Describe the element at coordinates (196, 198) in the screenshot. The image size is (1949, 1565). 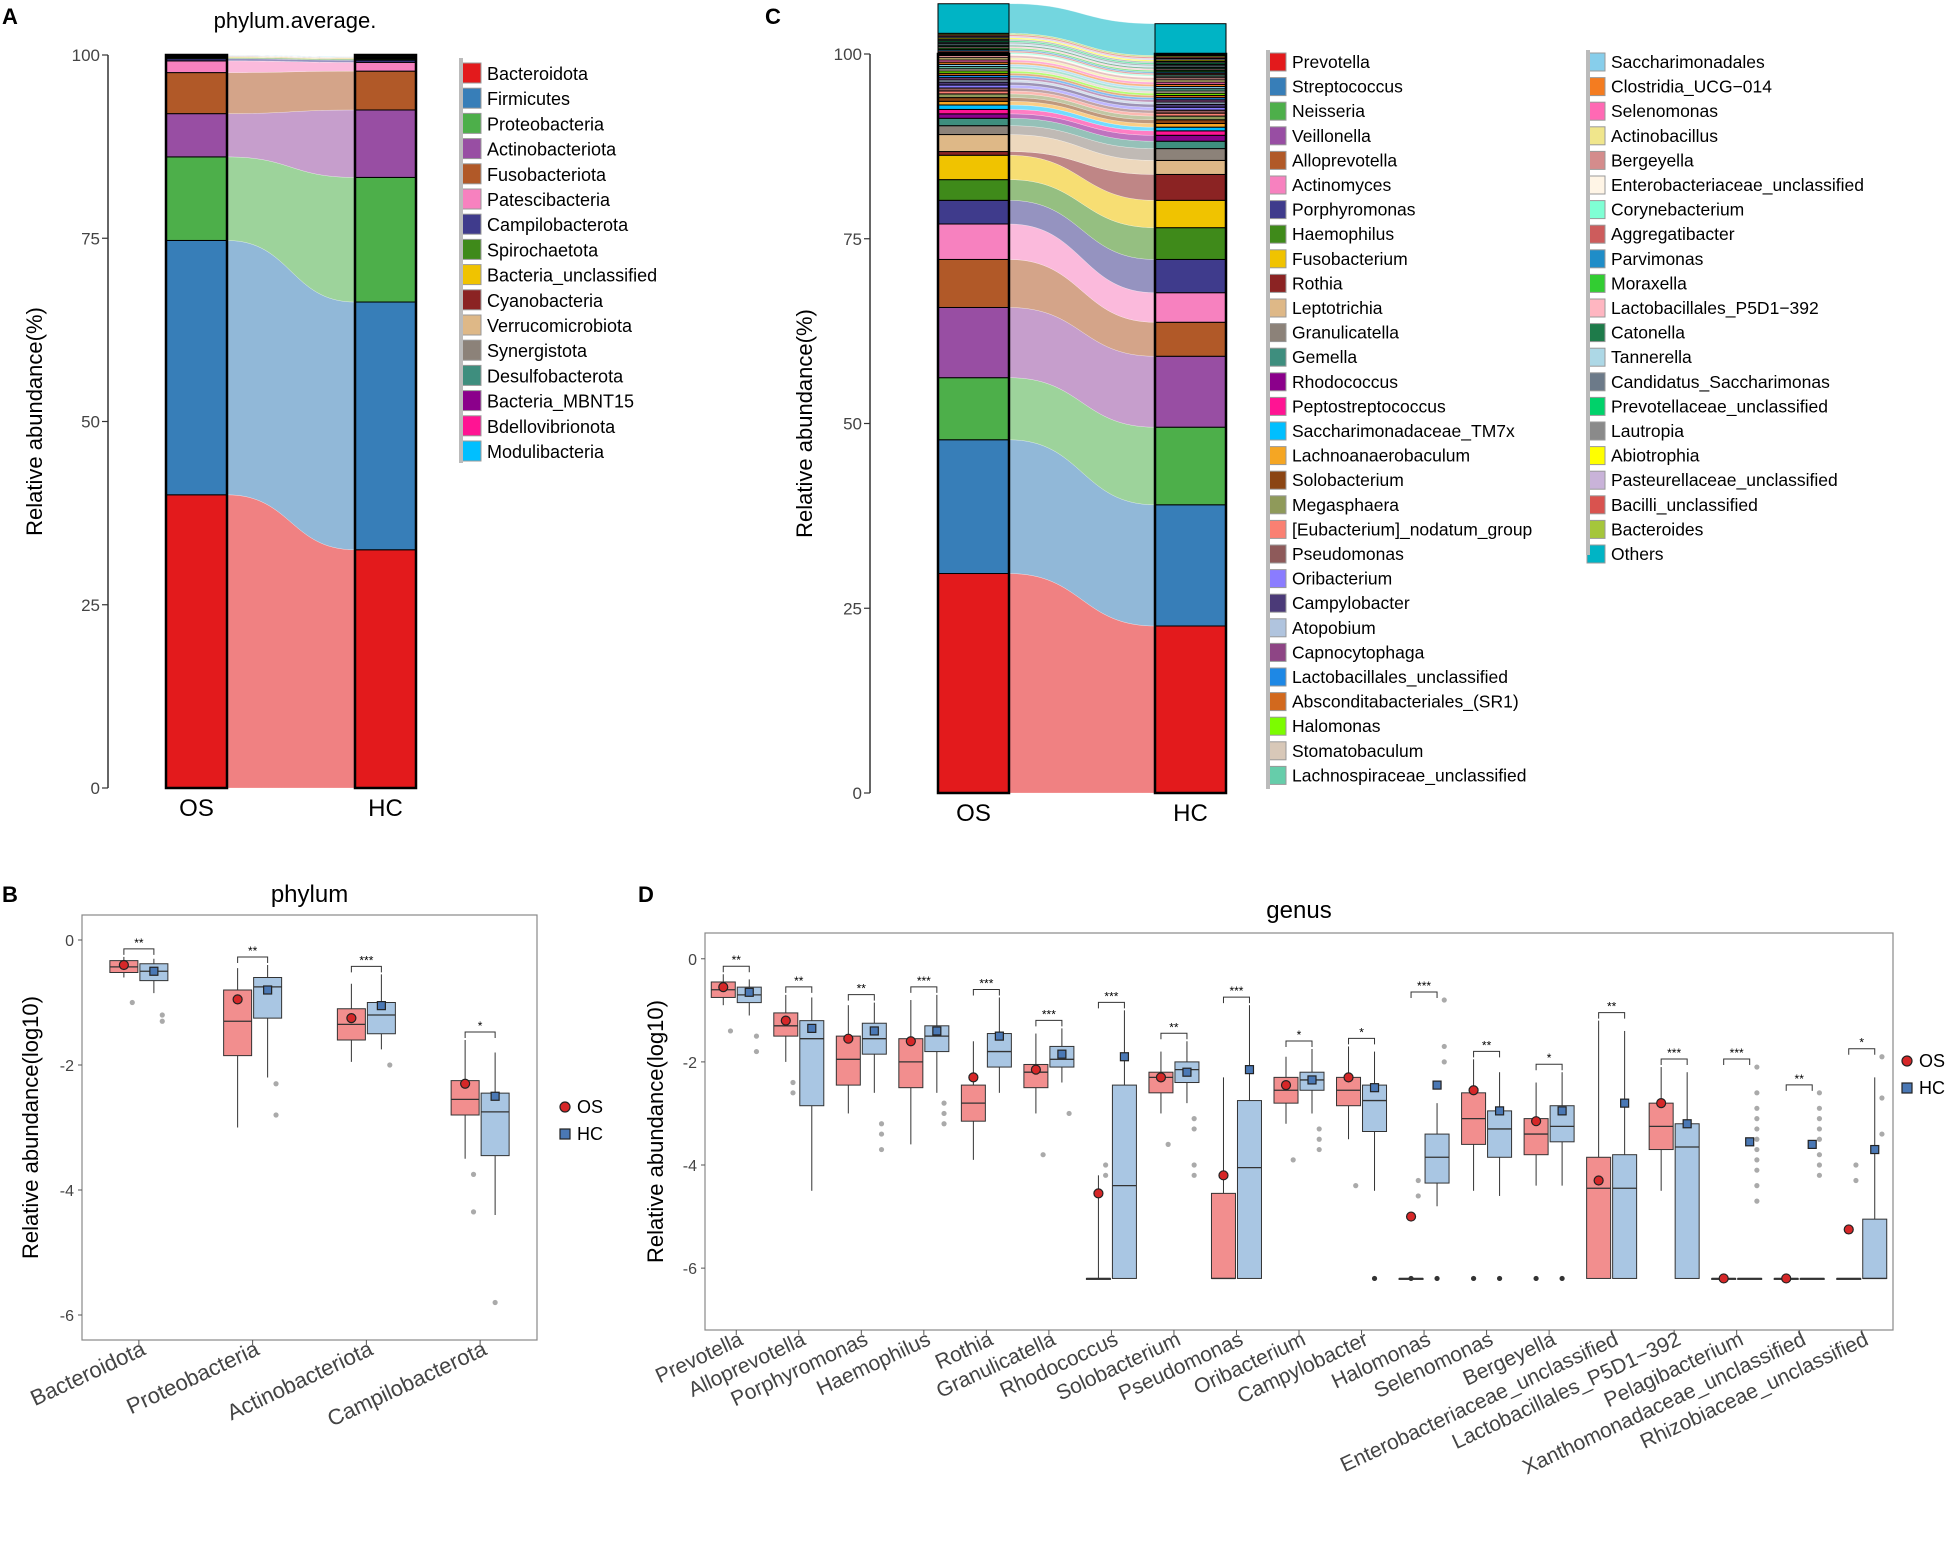
I see `bar-os-proteobacteria` at that location.